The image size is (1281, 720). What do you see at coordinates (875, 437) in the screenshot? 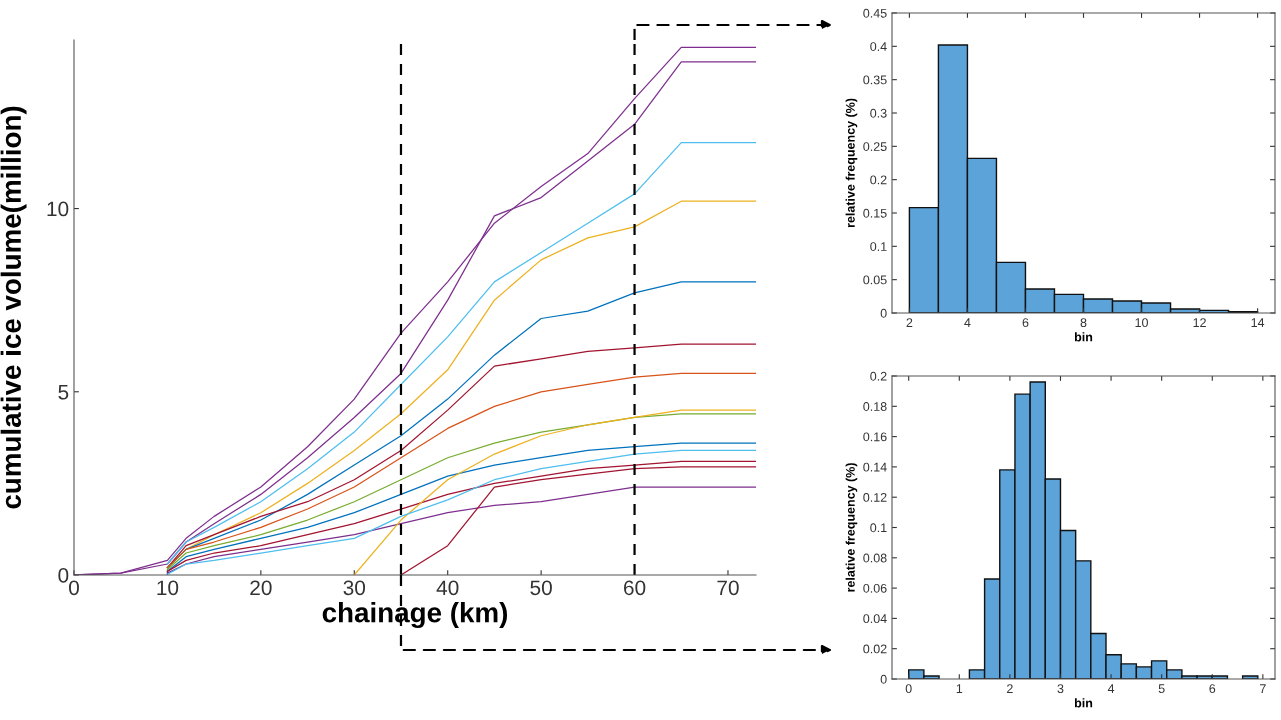
I see `y-tick-label: 0.16` at bounding box center [875, 437].